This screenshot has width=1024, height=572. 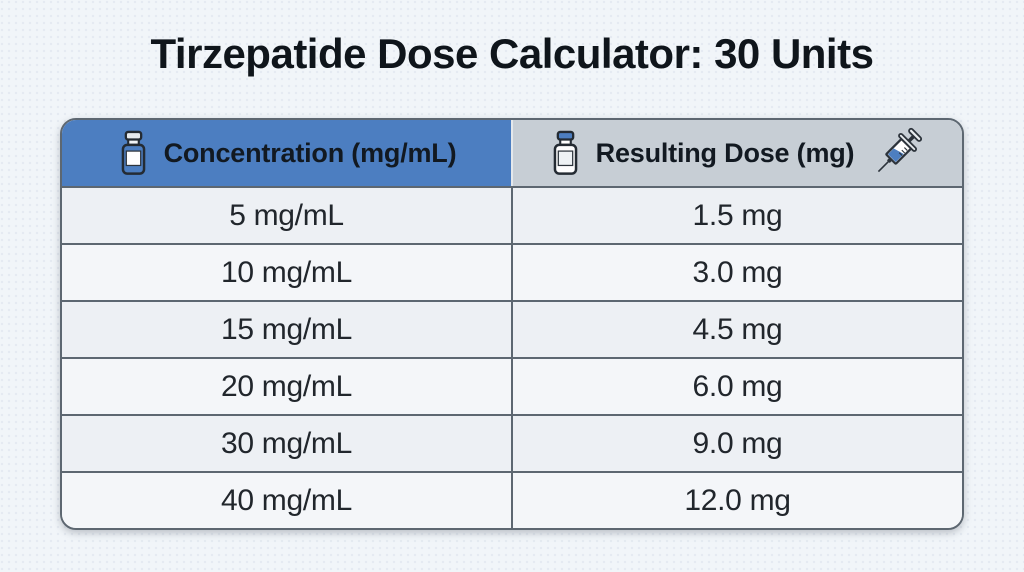 I want to click on dose-cell: 4.5 mg, so click(x=737, y=329).